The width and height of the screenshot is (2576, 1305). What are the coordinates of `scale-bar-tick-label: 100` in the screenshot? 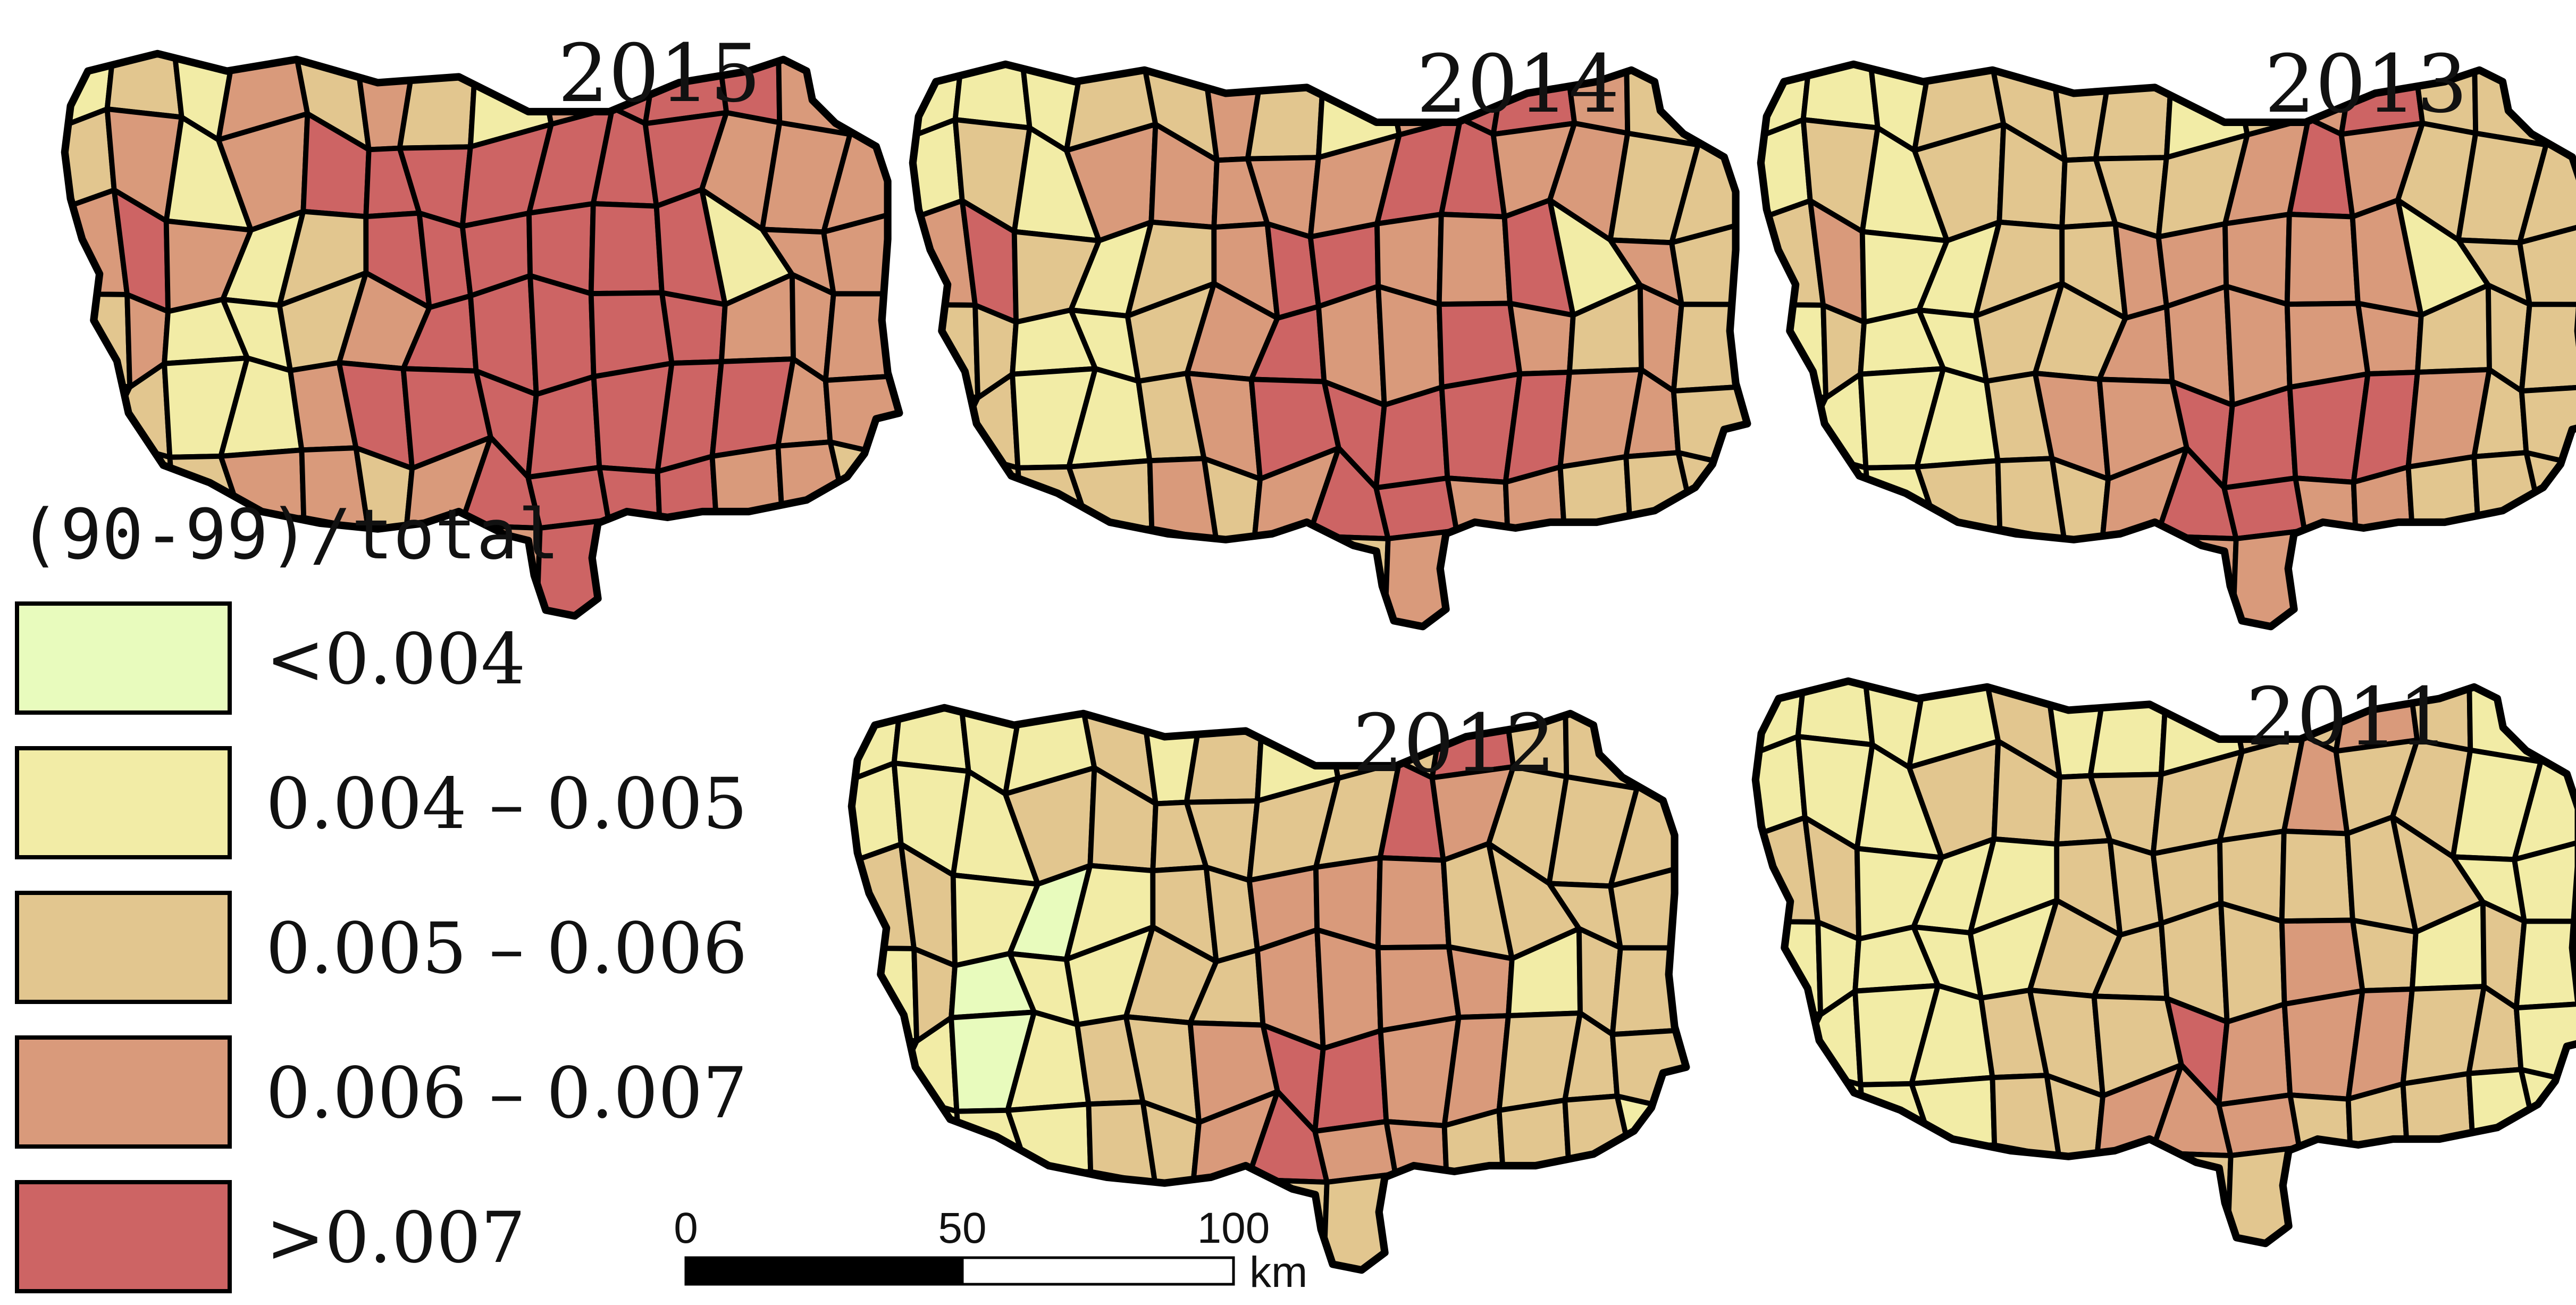 It's located at (1233, 1228).